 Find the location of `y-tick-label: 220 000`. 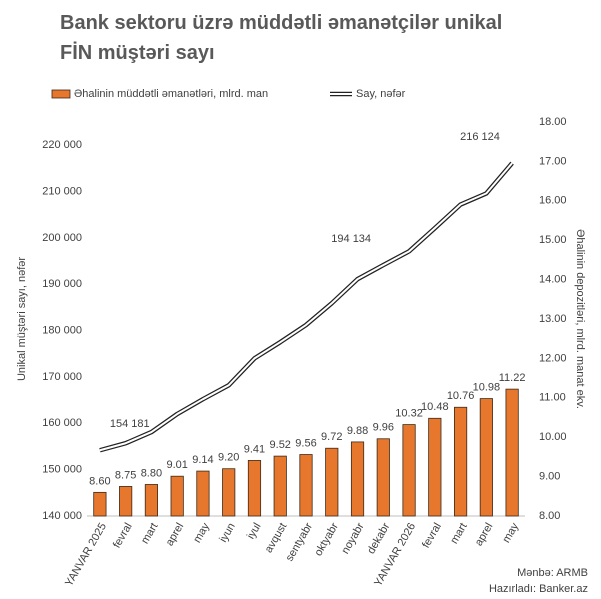

y-tick-label: 220 000 is located at coordinates (62, 145).